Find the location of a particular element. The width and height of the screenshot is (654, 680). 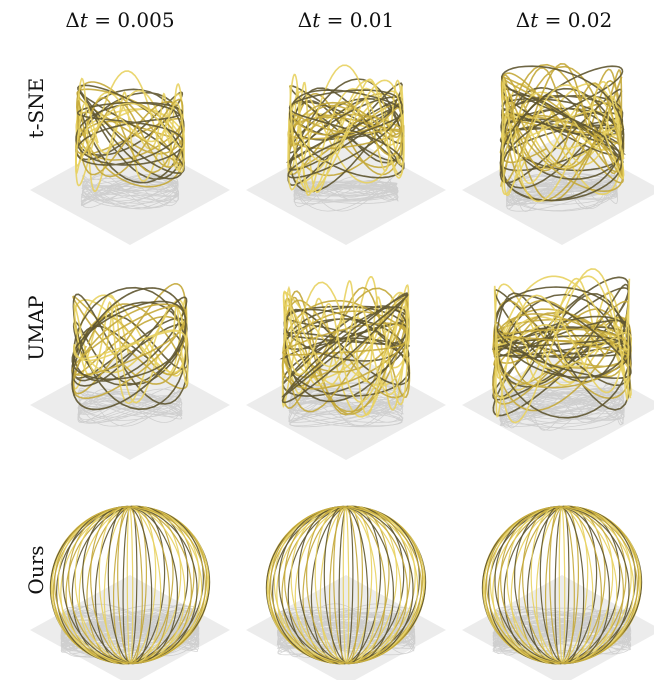

col-1-var: t is located at coordinates (83, 20).